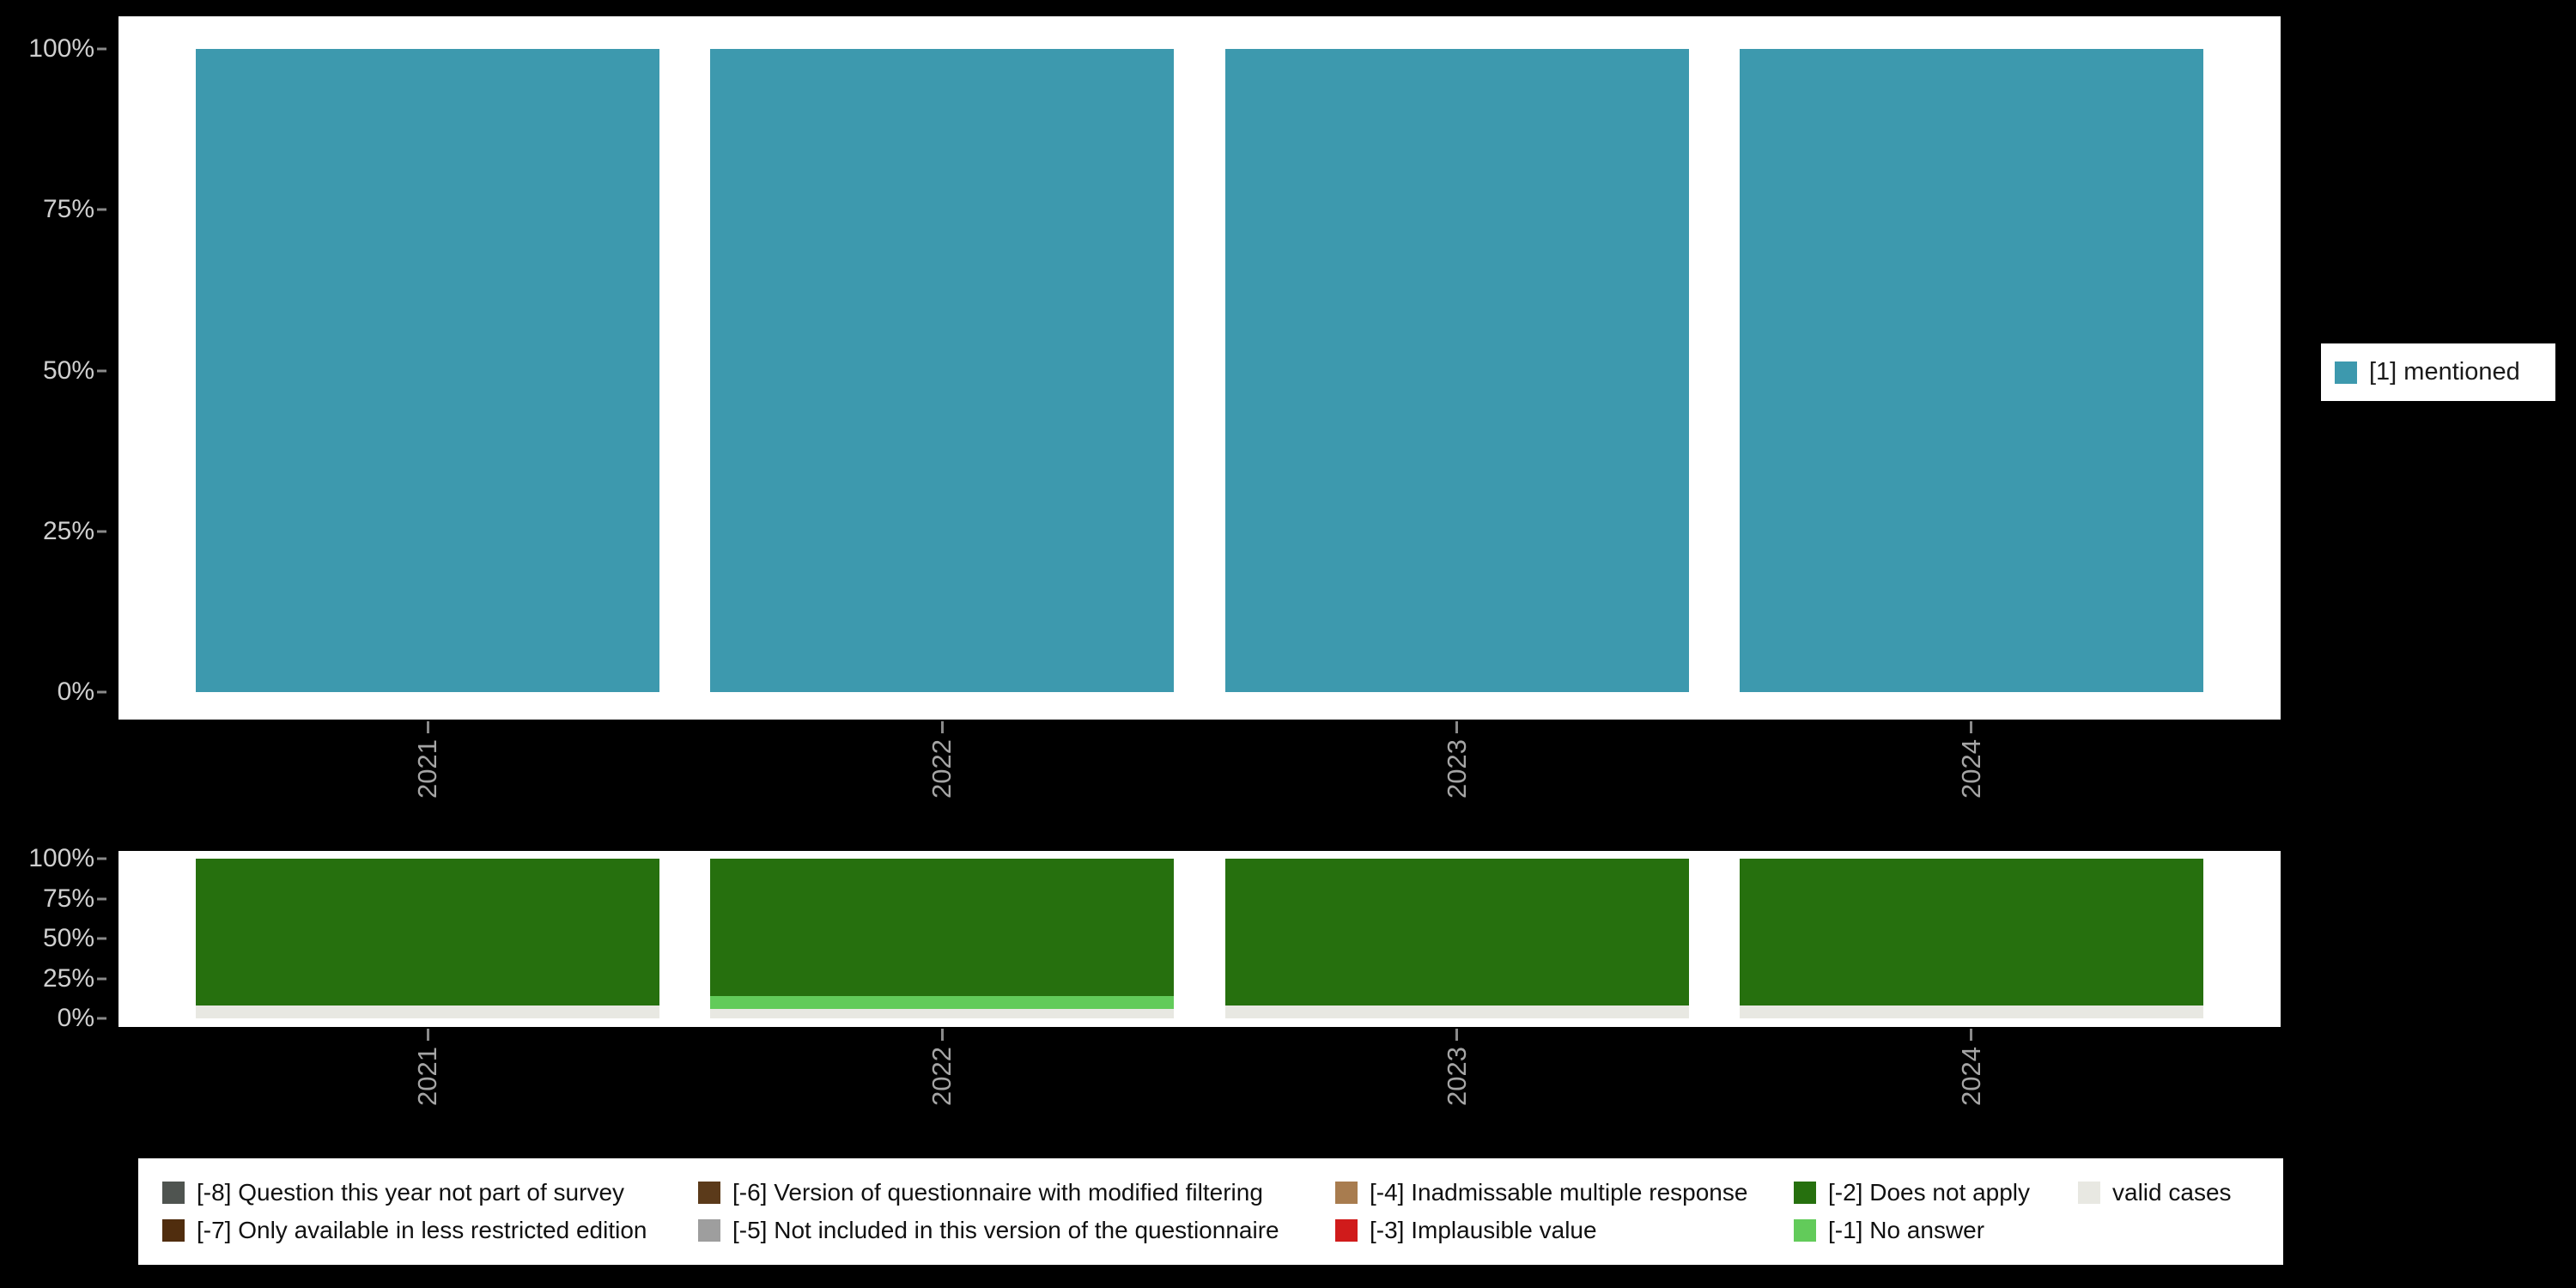 The width and height of the screenshot is (2576, 1288). Describe the element at coordinates (1199, 1067) in the screenshot. I see `bottom-chart-x-axis: 2021 2022 2023 2024` at that location.